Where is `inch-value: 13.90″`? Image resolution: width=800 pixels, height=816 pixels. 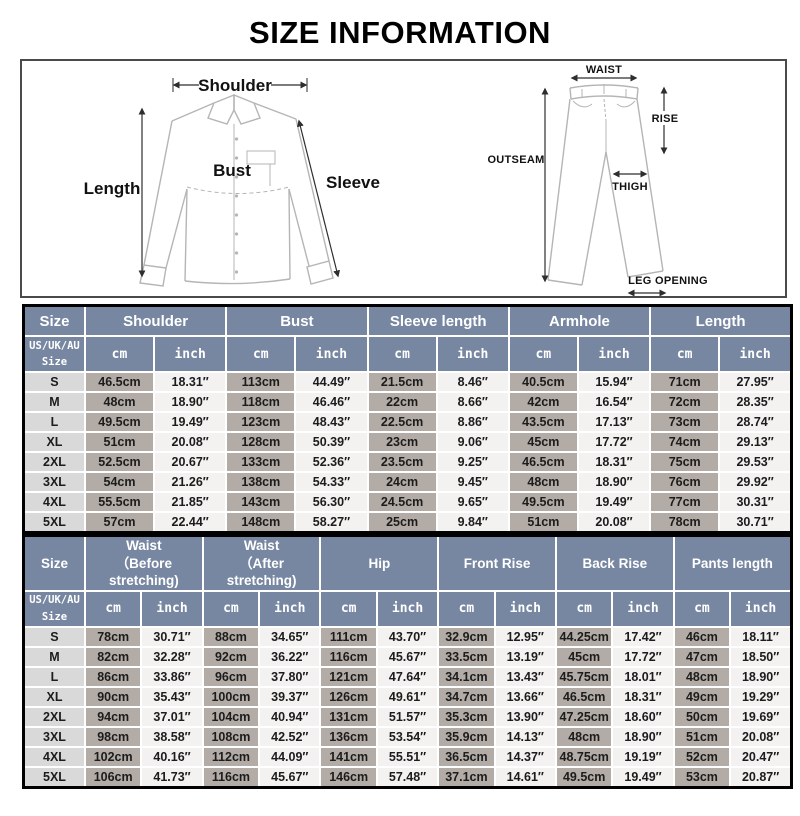
inch-value: 13.90″ is located at coordinates (525, 716).